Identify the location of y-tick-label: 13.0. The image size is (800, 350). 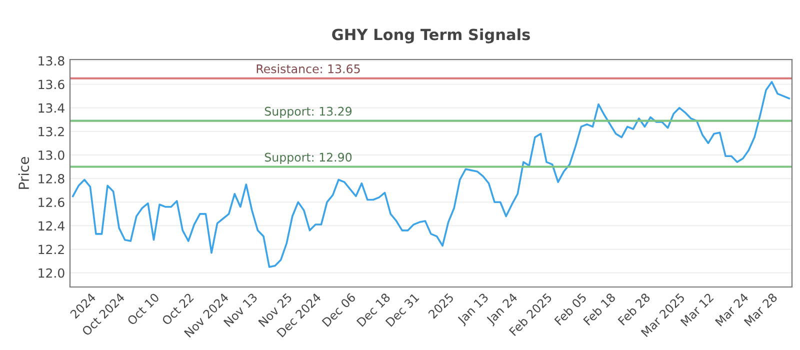
(51, 155).